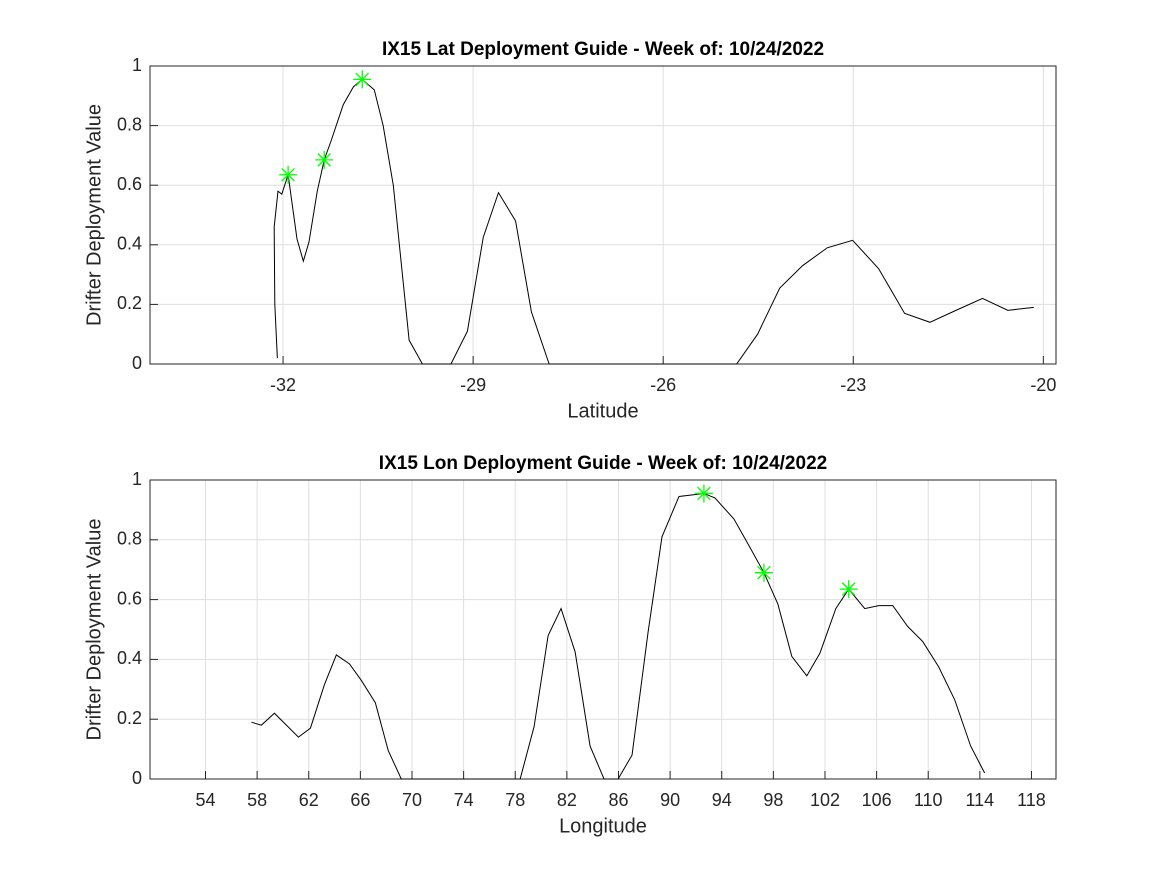  I want to click on x-tick-label: 54, so click(205, 800).